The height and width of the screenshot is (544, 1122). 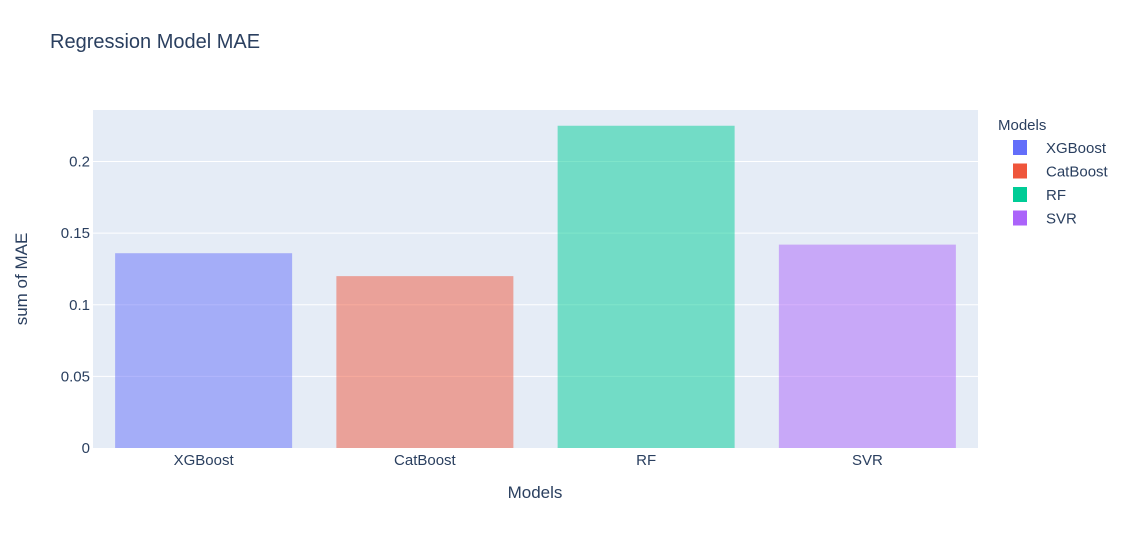 I want to click on y-tick-label: 0.15, so click(x=75, y=233).